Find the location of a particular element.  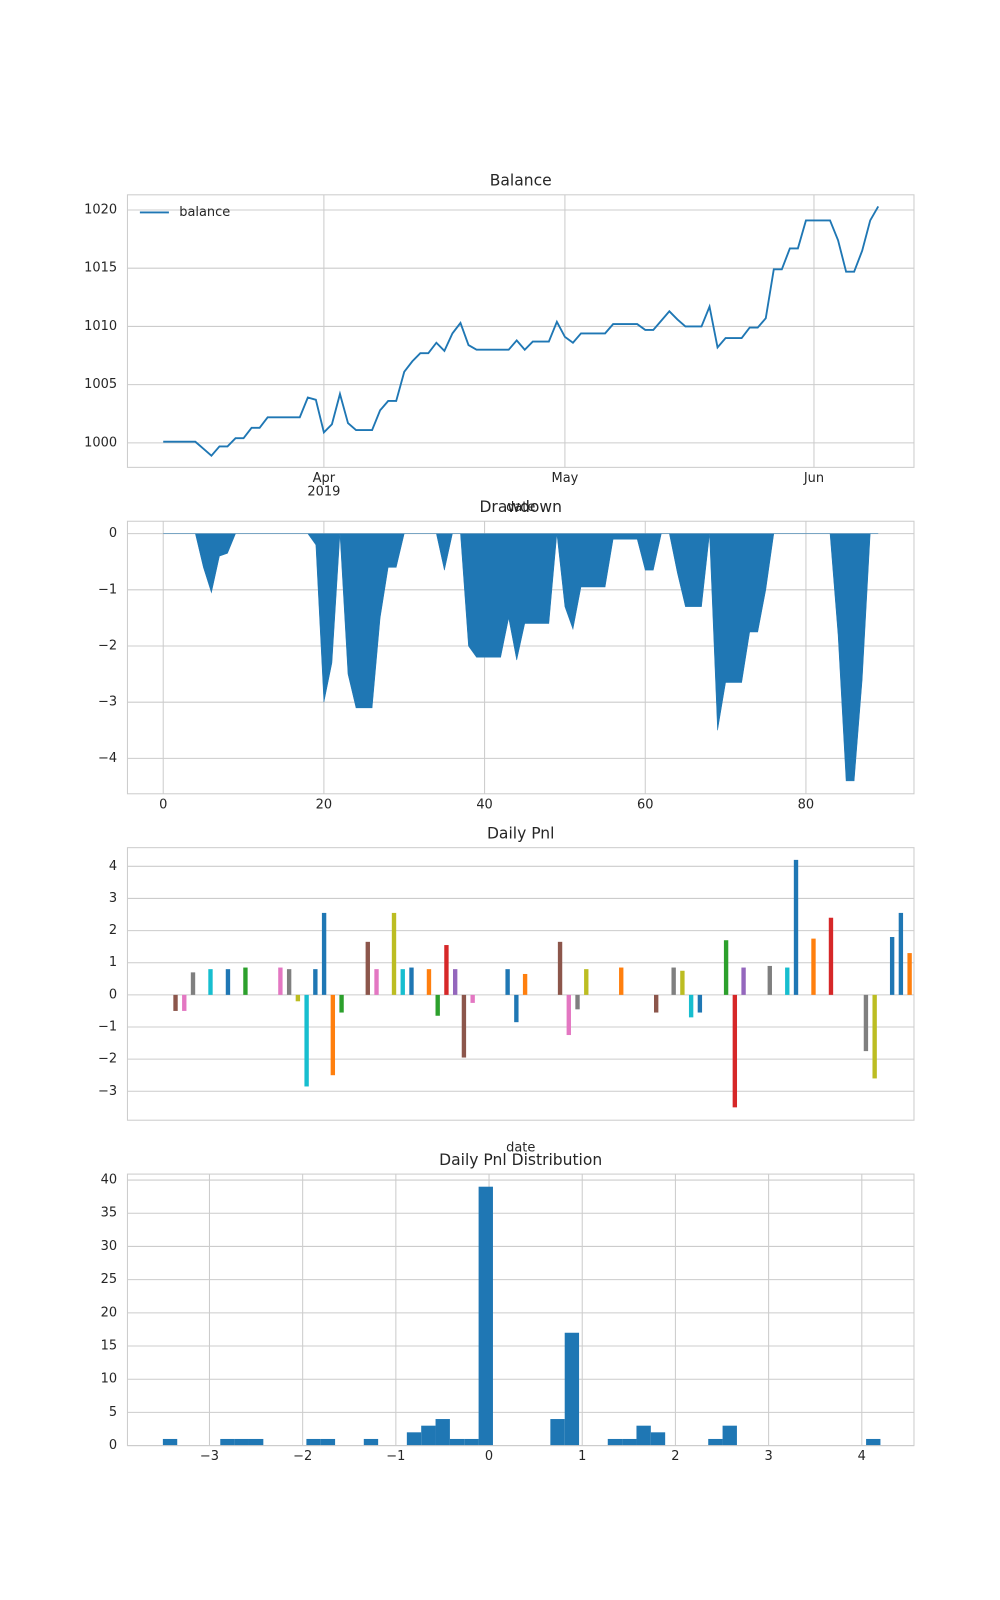

x-tick-label: 20 is located at coordinates (324, 804).